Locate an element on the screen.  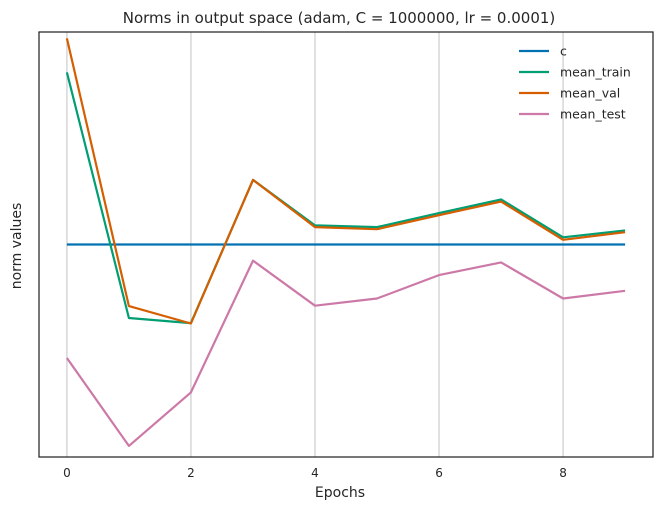
legend-label: mean_test is located at coordinates (593, 114).